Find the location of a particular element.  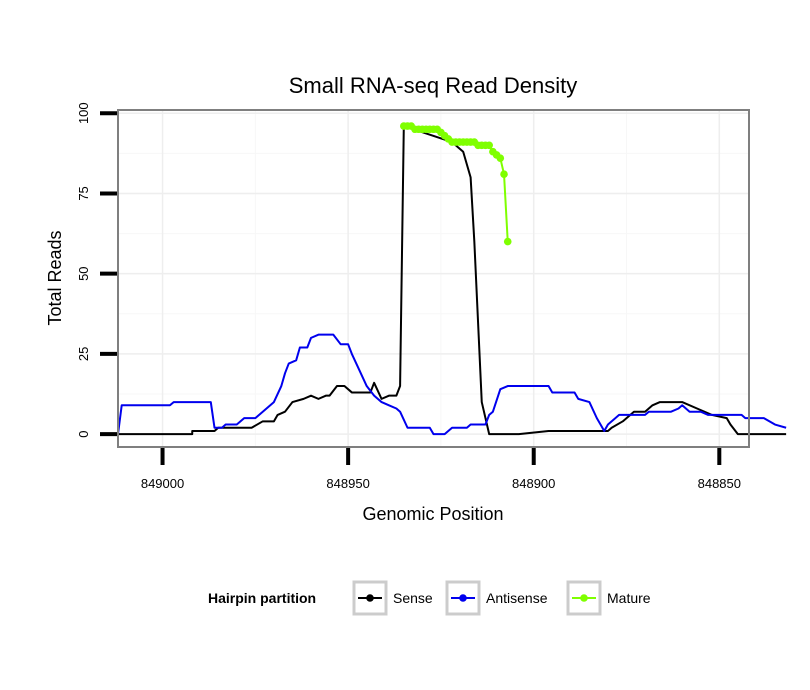

legend-label: Antisense is located at coordinates (517, 598).